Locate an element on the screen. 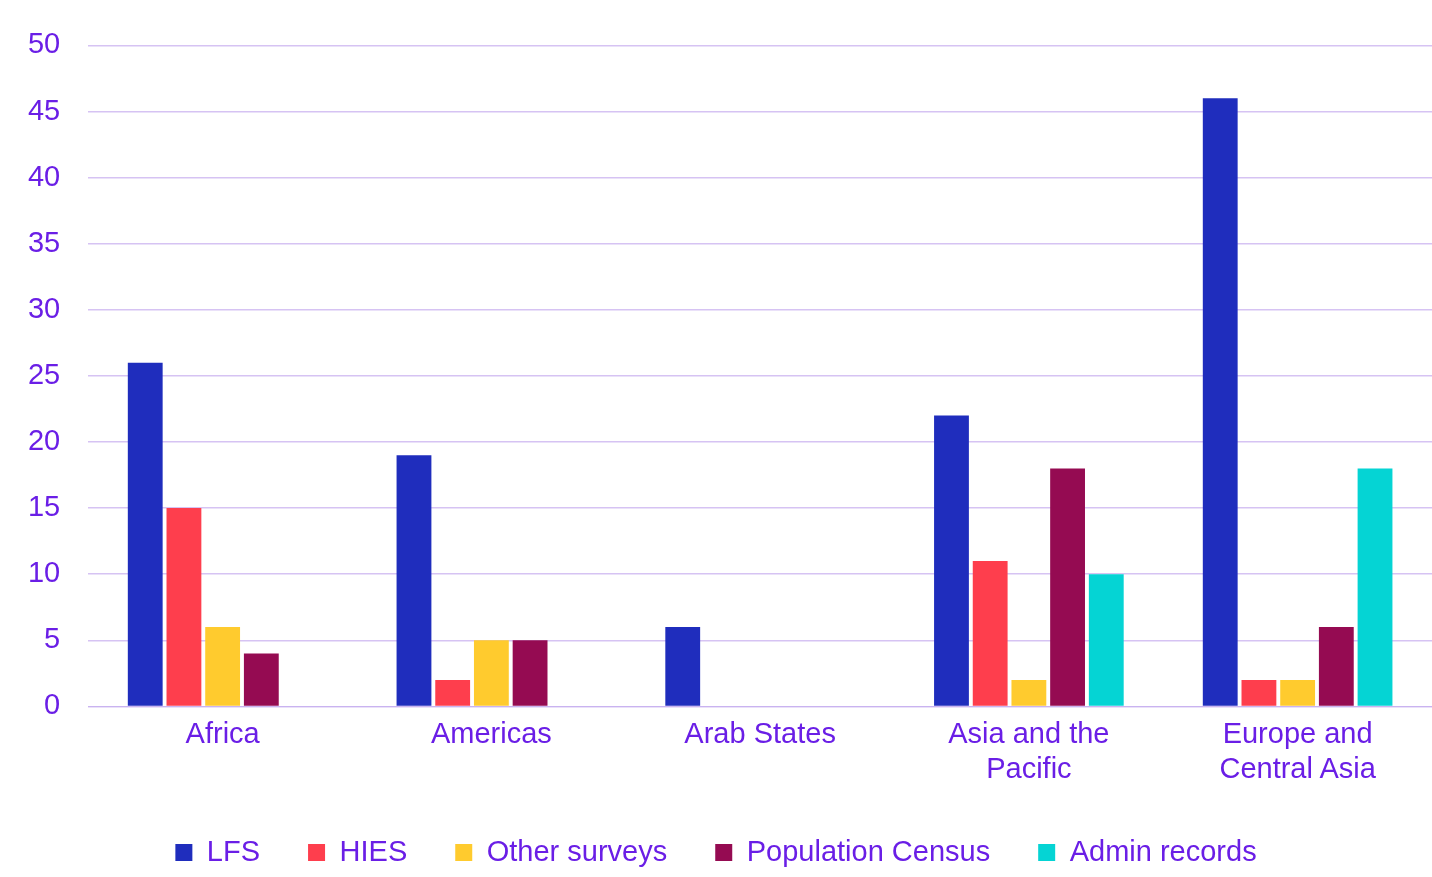  x-tick-label: Europe and Central Asia is located at coordinates (1298, 750).